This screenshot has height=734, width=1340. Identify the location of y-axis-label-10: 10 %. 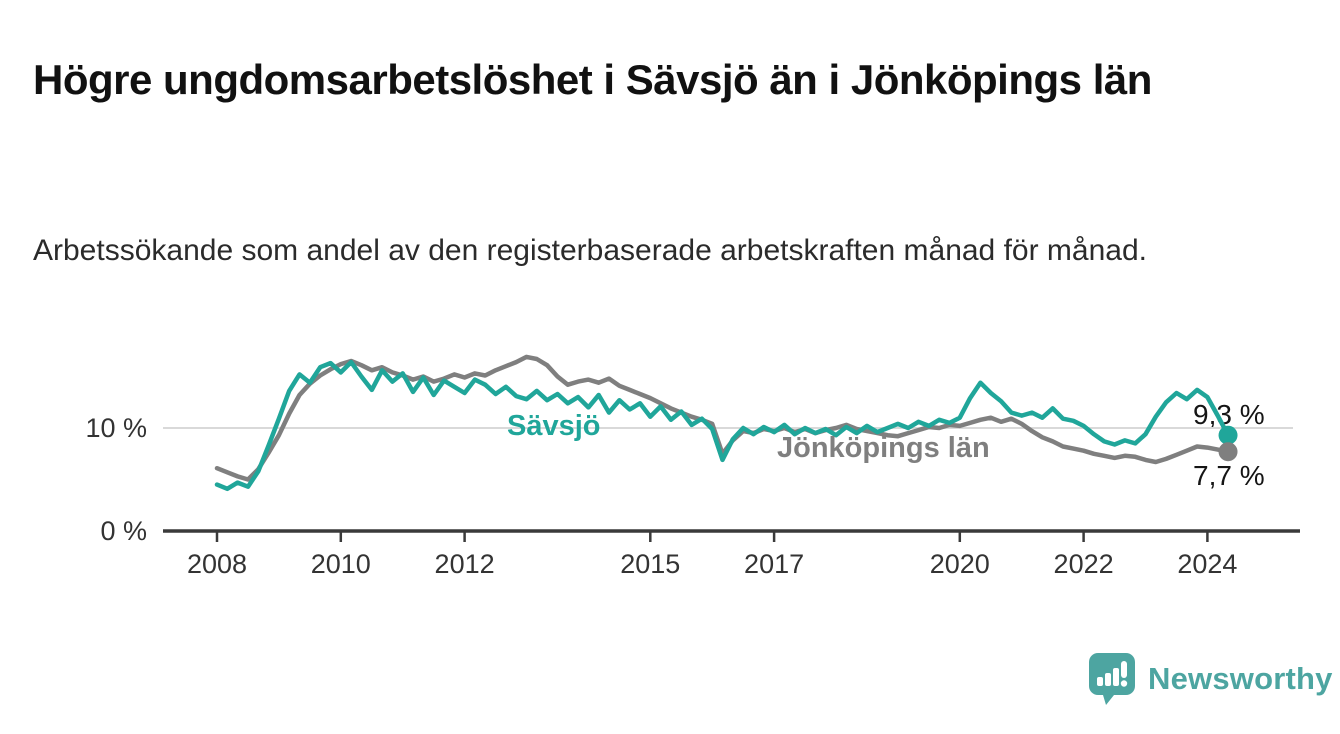
(116, 428).